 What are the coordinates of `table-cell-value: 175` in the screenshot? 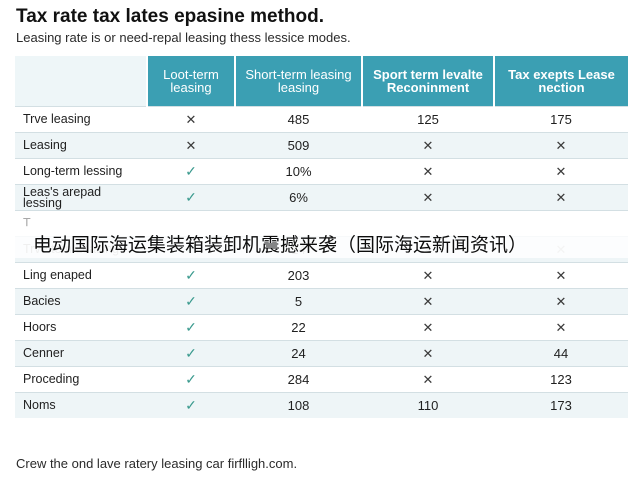 It's located at (561, 119).